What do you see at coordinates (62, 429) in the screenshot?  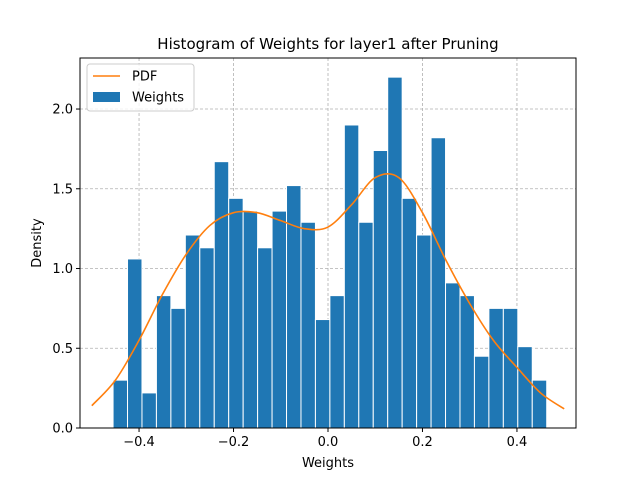 I see `y-tick-label: 0.0` at bounding box center [62, 429].